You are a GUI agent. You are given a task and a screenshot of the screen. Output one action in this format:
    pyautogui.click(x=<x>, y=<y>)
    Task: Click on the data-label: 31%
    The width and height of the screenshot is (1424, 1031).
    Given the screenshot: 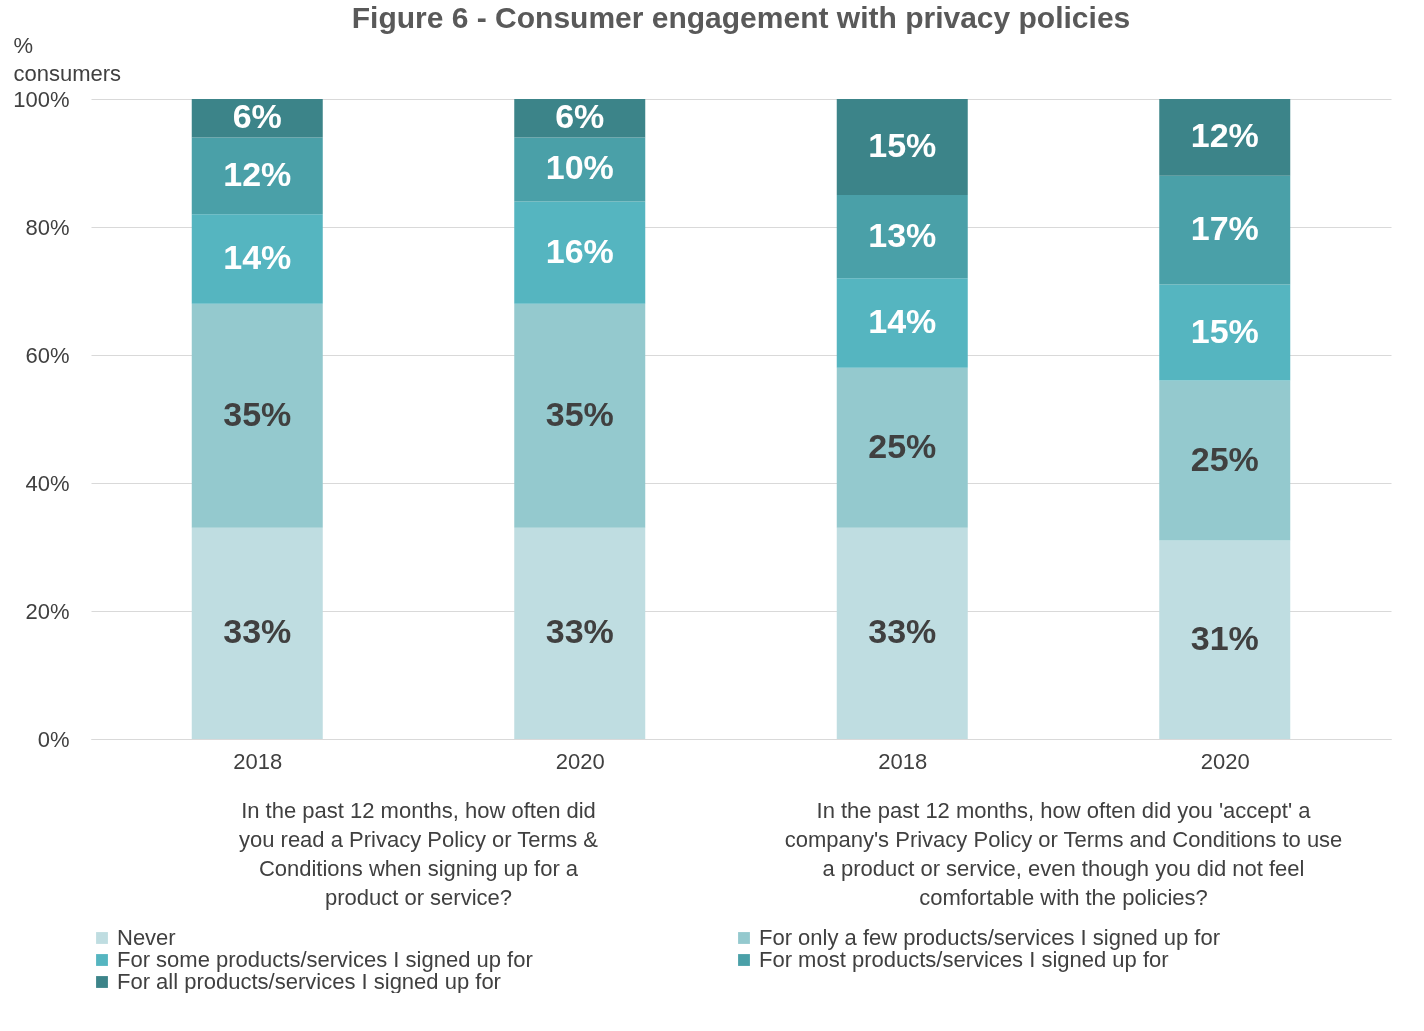 What is the action you would take?
    pyautogui.click(x=1224, y=637)
    